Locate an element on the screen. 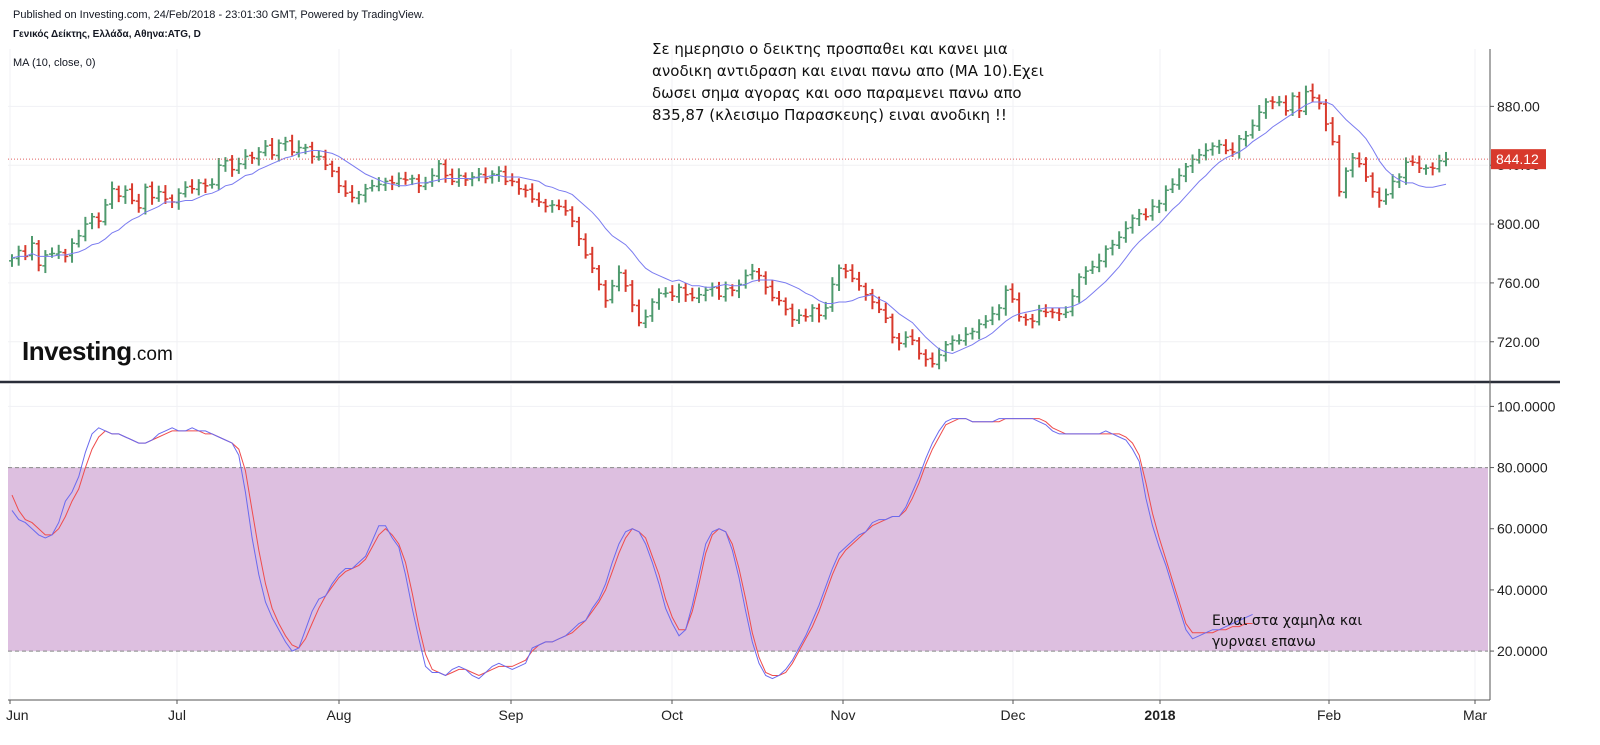  y-tick-label: 800.00 is located at coordinates (1518, 224).